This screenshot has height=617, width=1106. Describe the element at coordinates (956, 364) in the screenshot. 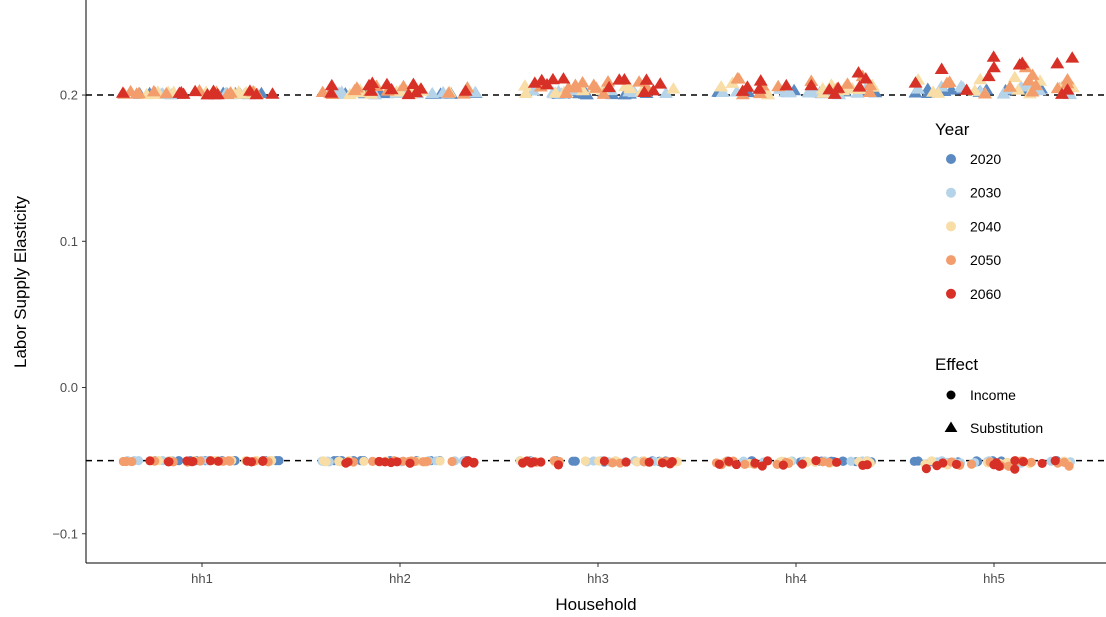

I see `legend-title-effect: Effect` at that location.